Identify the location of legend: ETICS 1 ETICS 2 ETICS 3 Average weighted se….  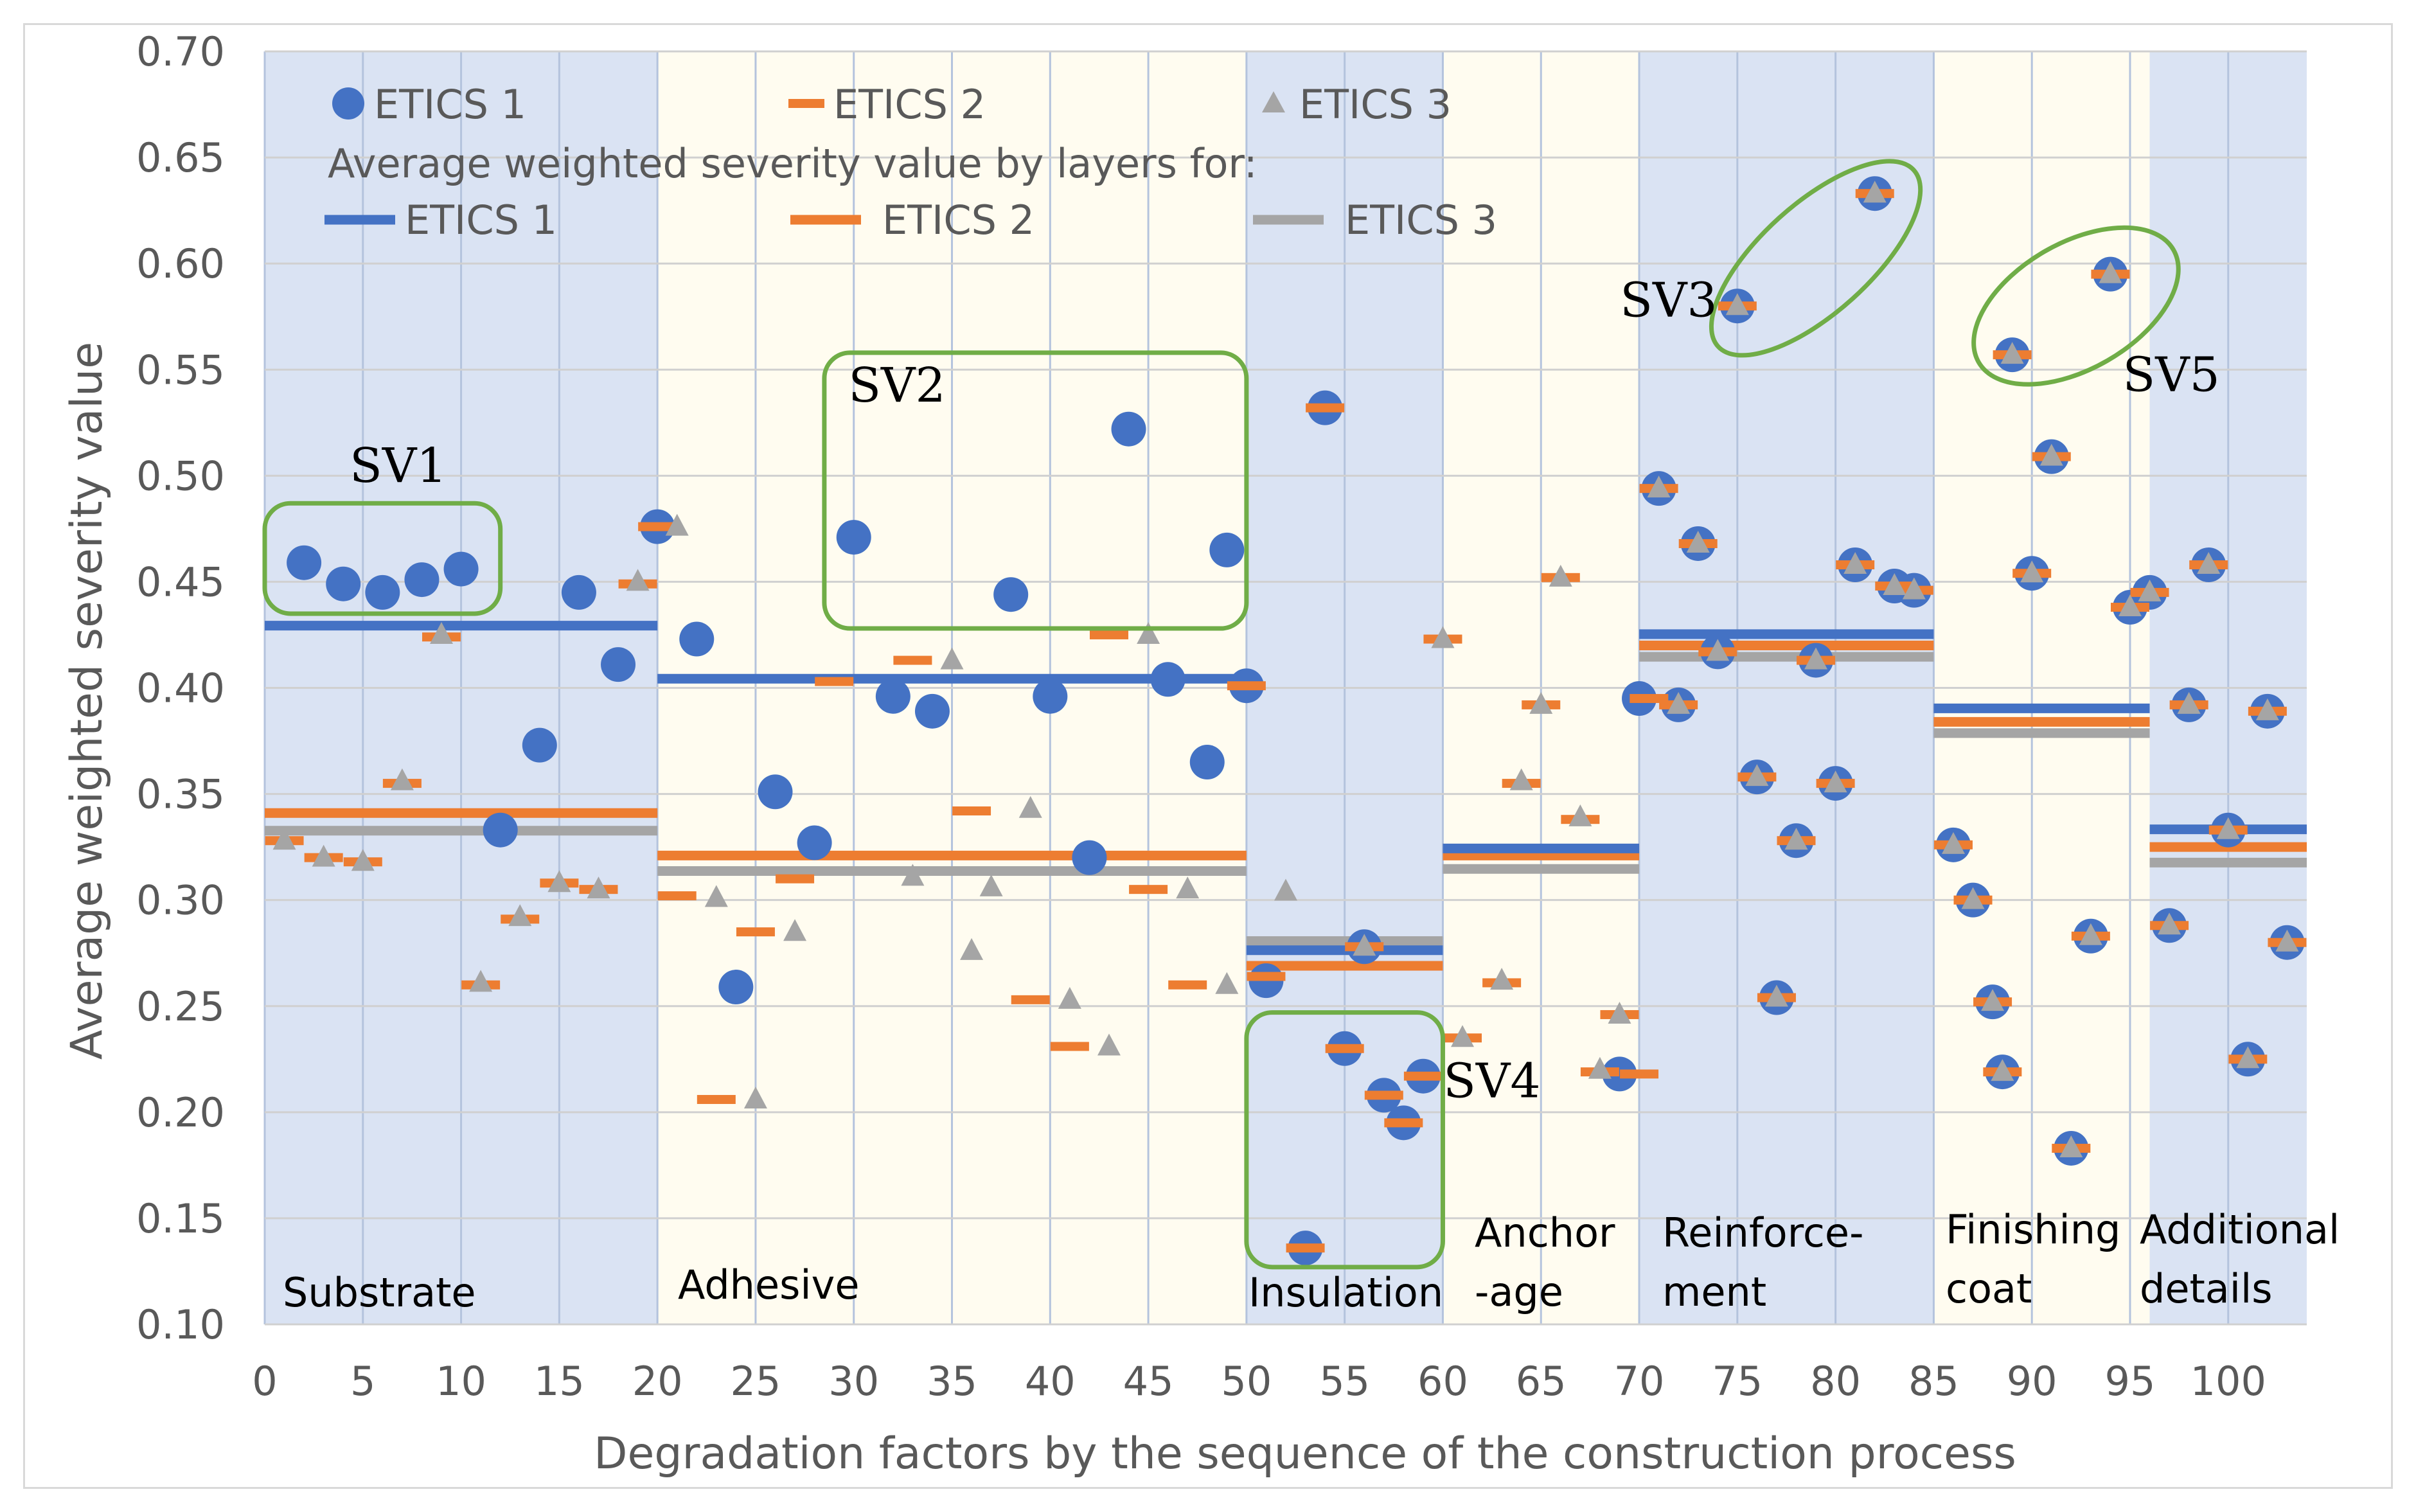
(910, 162).